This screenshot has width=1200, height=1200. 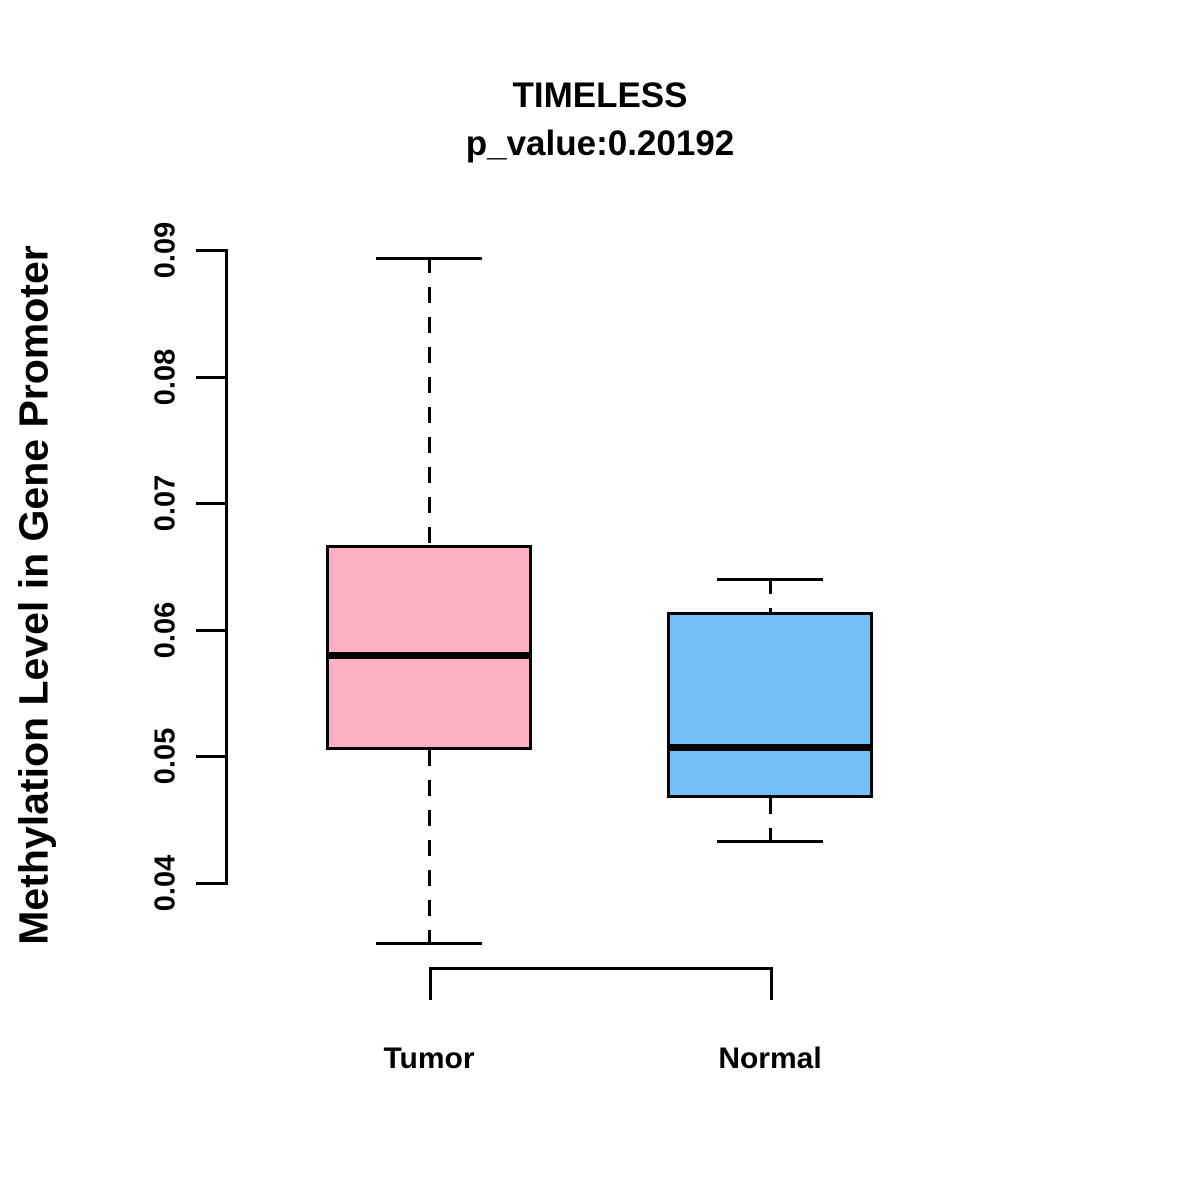 What do you see at coordinates (600, 143) in the screenshot?
I see `chart-subtitle: p_value:0.20192` at bounding box center [600, 143].